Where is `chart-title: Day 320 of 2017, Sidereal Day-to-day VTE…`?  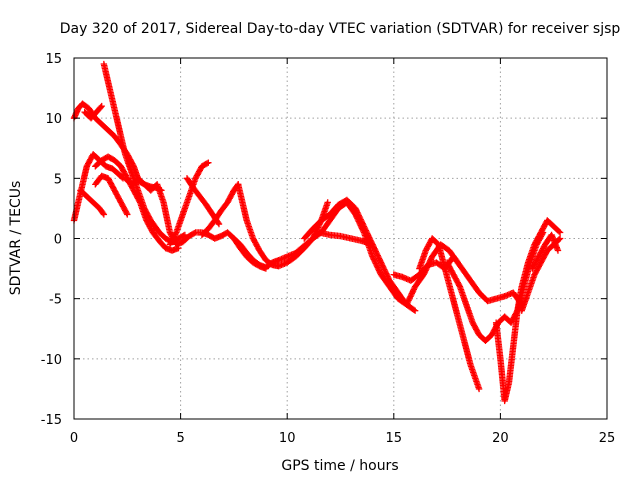 chart-title: Day 320 of 2017, Sidereal Day-to-day VTE… is located at coordinates (340, 29).